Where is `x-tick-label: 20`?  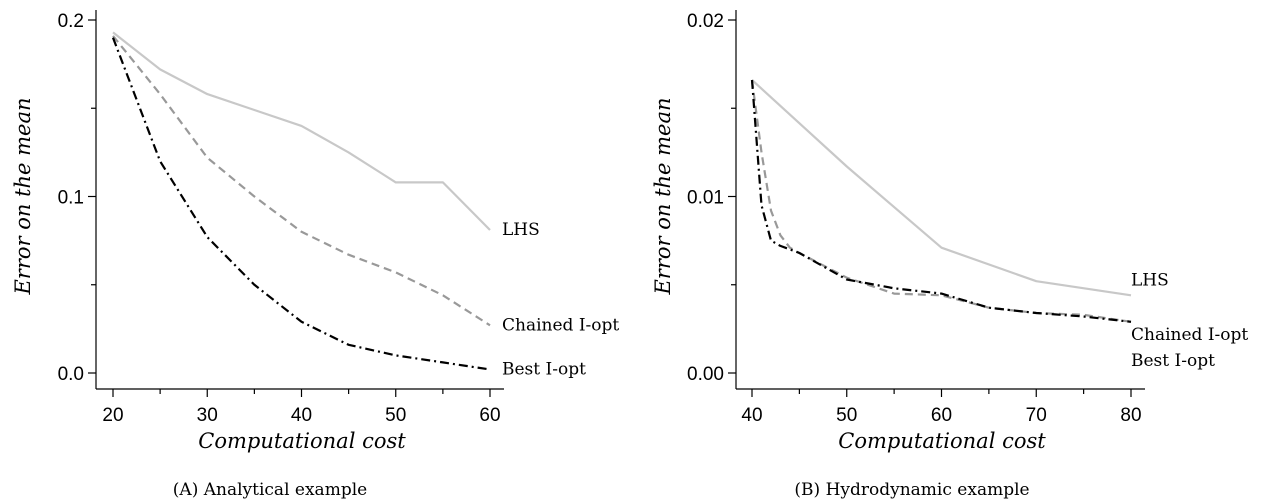 x-tick-label: 20 is located at coordinates (112, 415).